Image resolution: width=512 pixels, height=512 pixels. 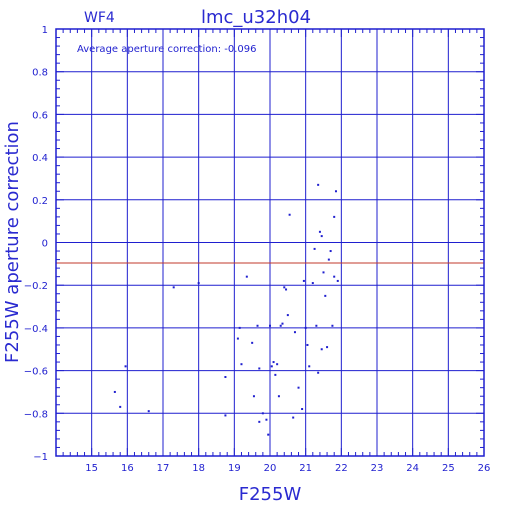 I want to click on x-tick-label: 19, so click(x=234, y=468).